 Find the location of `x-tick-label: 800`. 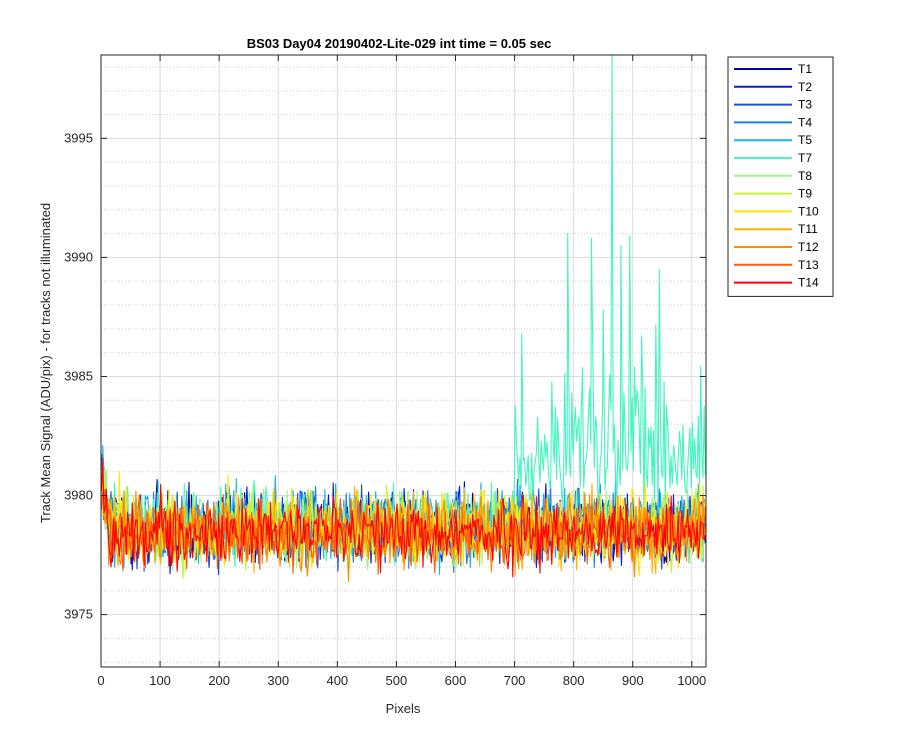

x-tick-label: 800 is located at coordinates (574, 680).